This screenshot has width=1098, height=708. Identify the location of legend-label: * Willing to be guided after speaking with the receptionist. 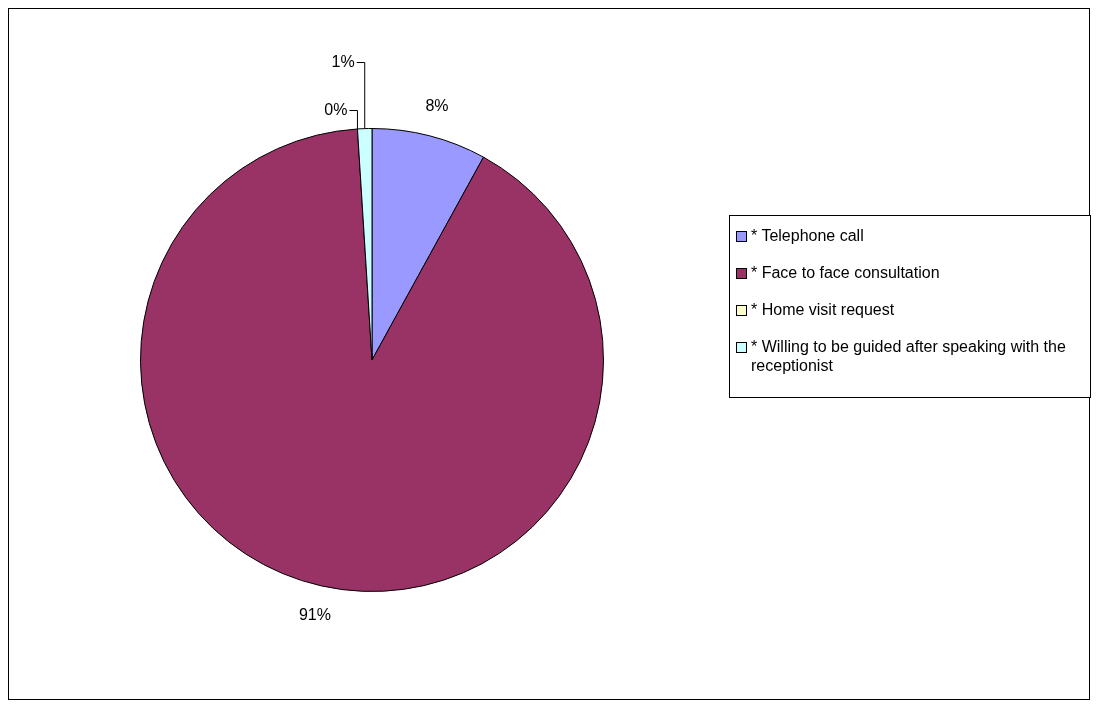
(909, 356).